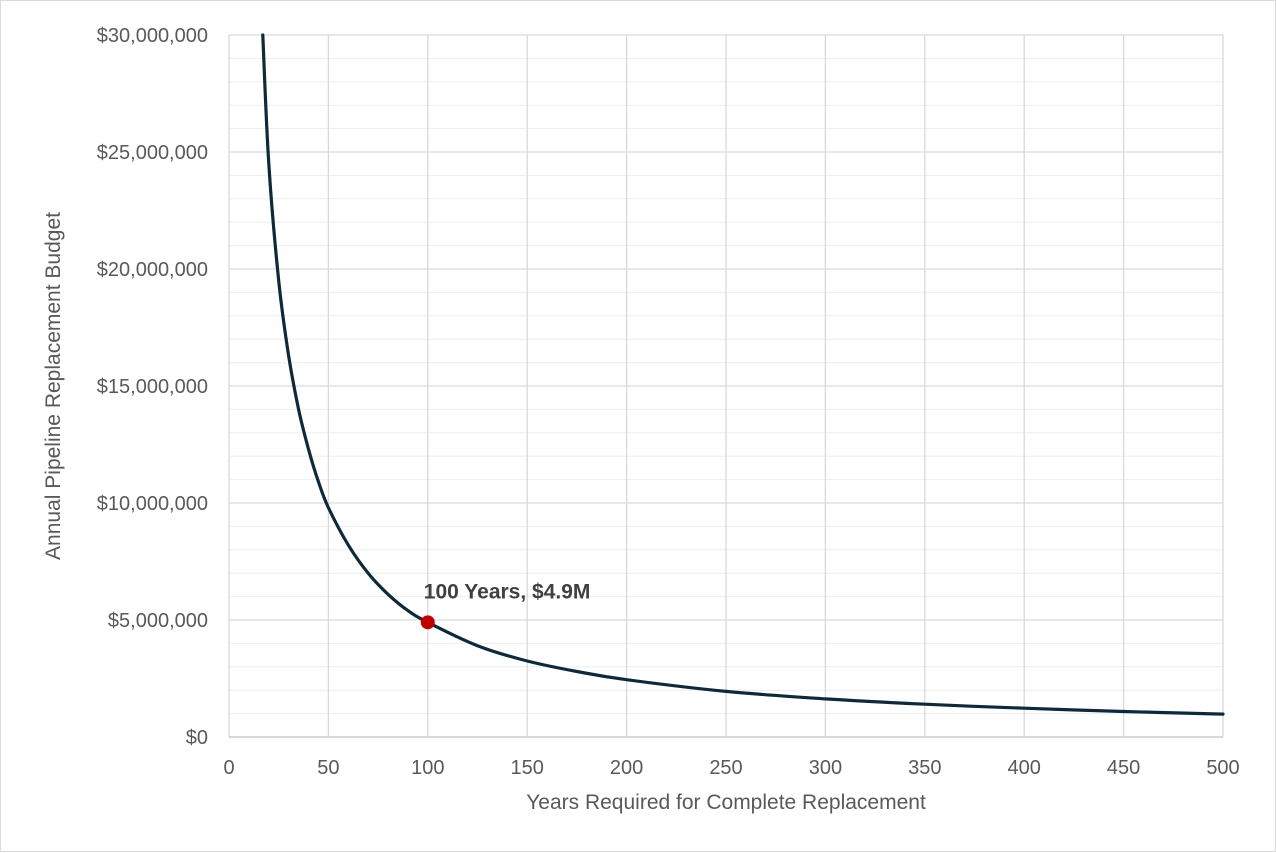 This screenshot has height=853, width=1276. I want to click on x-tick-label: 400, so click(1024, 768).